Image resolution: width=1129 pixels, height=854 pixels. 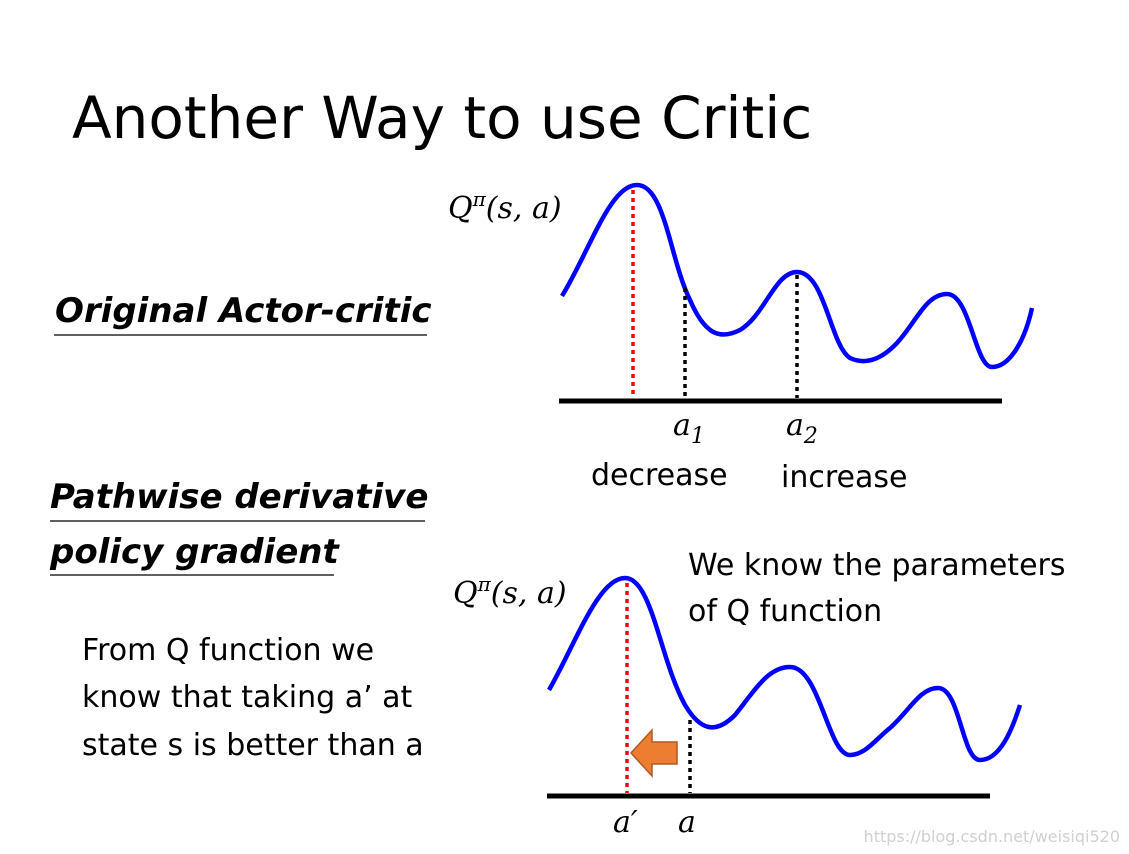 What do you see at coordinates (844, 477) in the screenshot?
I see `caption: increase` at bounding box center [844, 477].